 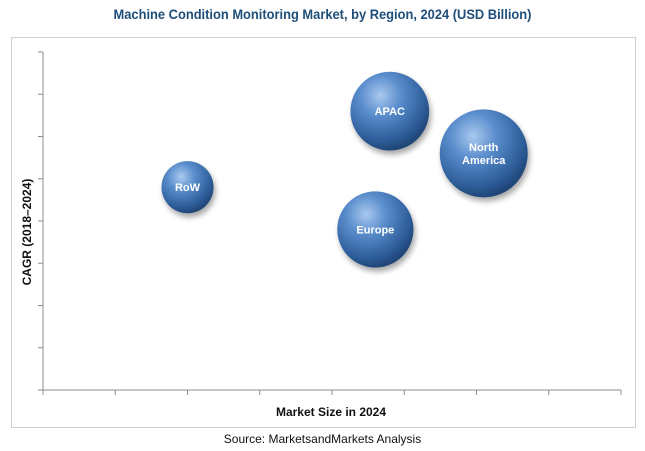 I want to click on bubble-row, so click(x=187, y=187).